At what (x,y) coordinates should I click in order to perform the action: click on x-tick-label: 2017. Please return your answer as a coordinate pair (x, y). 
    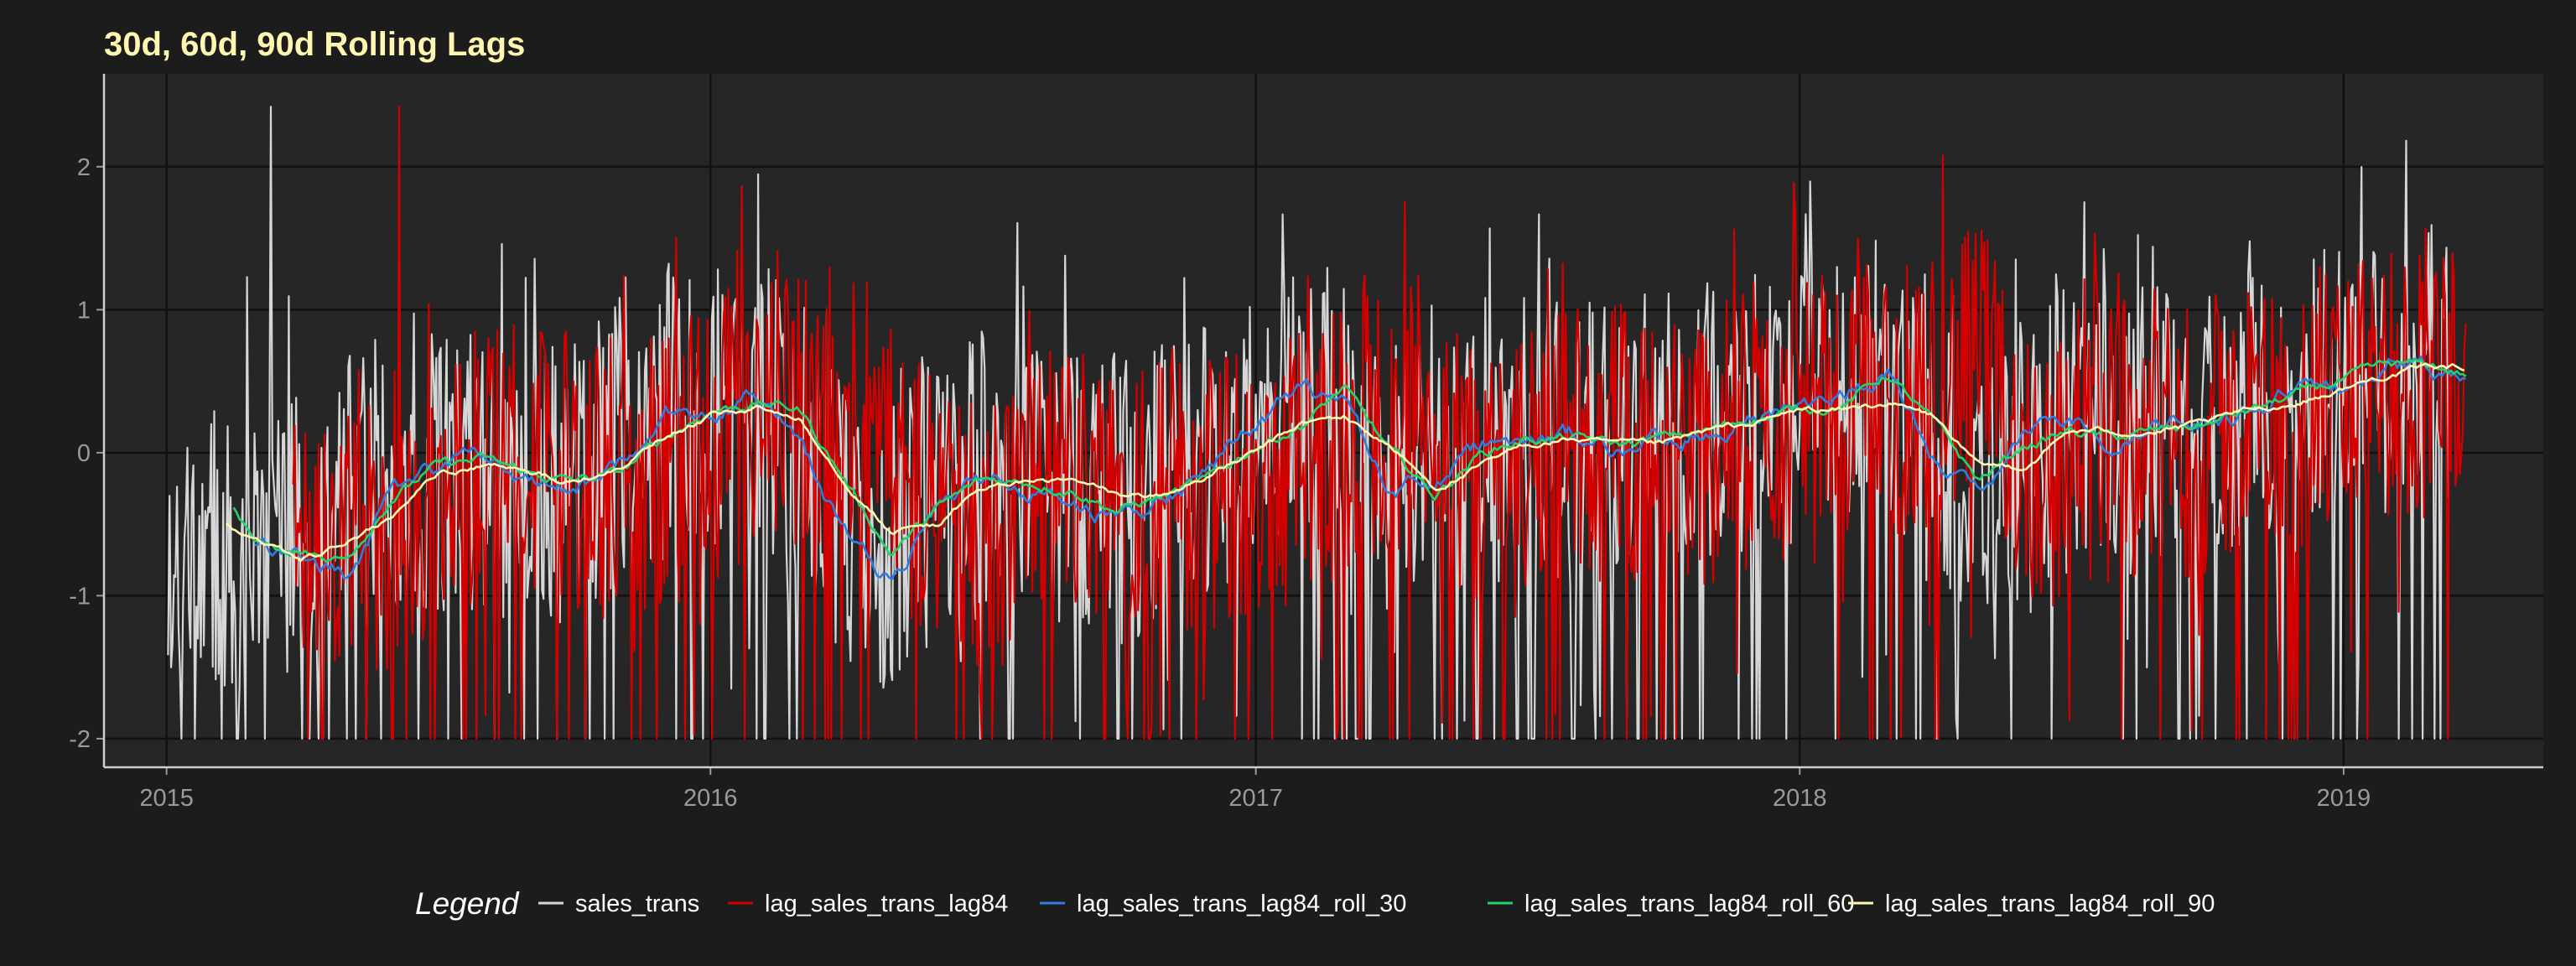
    Looking at the image, I should click on (1255, 798).